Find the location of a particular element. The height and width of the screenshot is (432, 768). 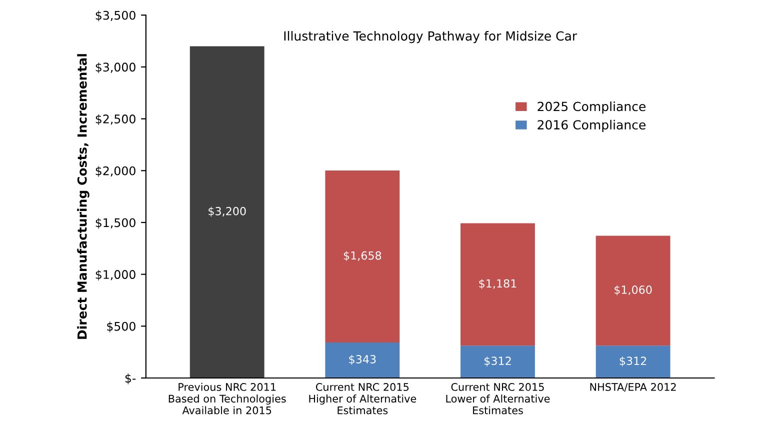

y-axis-title: Direct Manufacturing Costs, Incremental is located at coordinates (83, 196).